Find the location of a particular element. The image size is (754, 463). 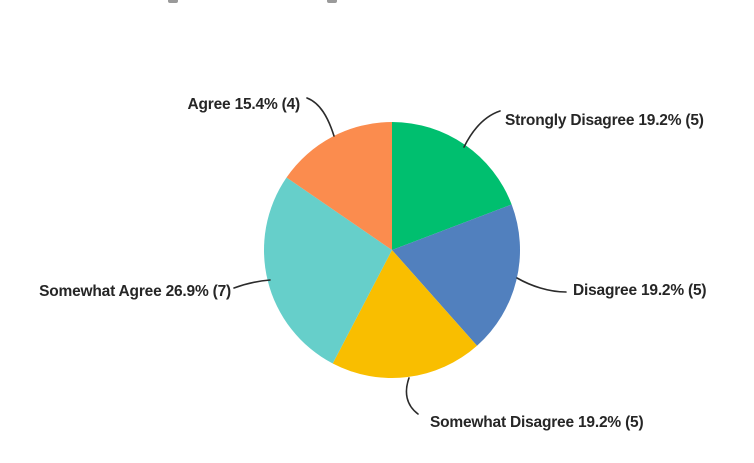

pie-slice-somewhat-disagree is located at coordinates (405, 314).